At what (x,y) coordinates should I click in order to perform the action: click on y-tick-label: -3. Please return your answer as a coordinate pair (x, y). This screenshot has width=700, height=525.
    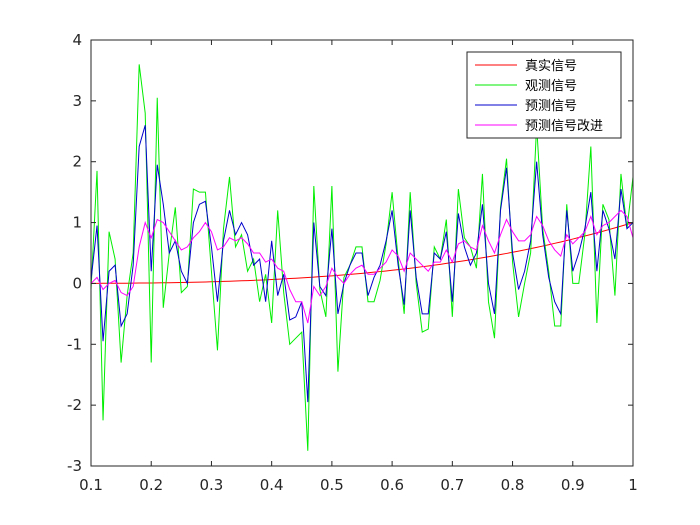
    Looking at the image, I should click on (74, 466).